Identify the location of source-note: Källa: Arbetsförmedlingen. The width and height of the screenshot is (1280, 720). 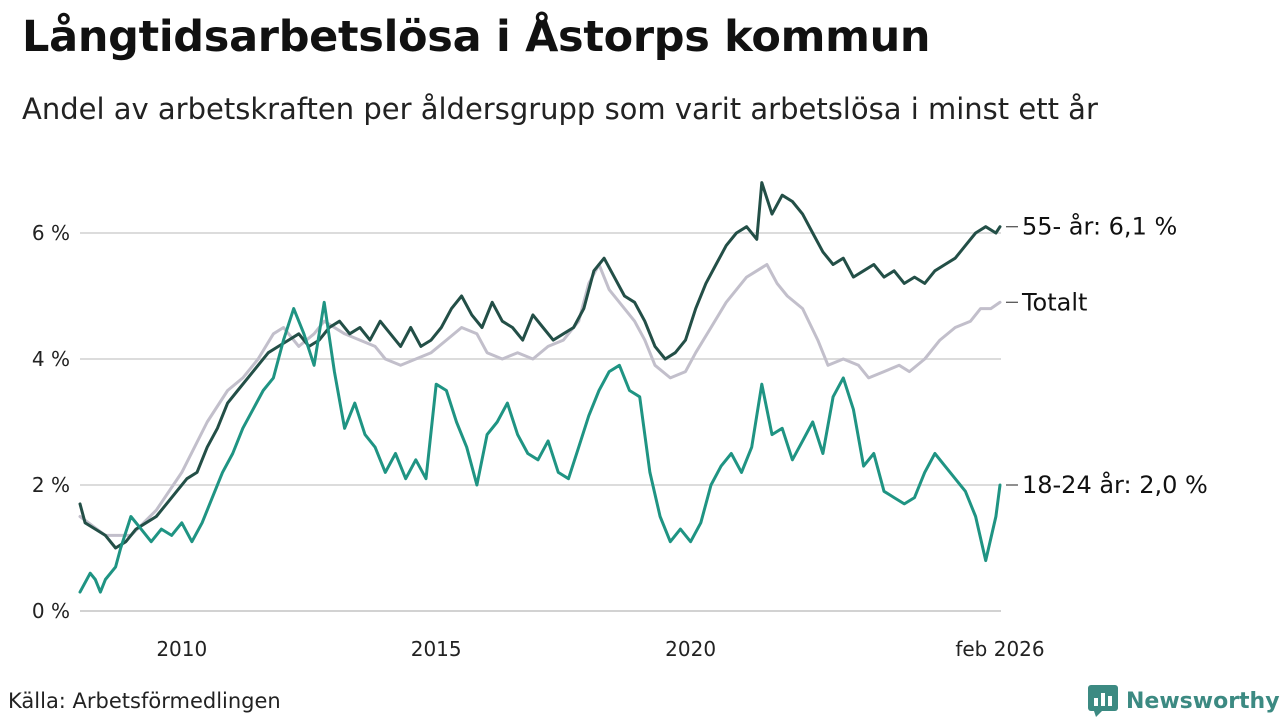
(144, 701).